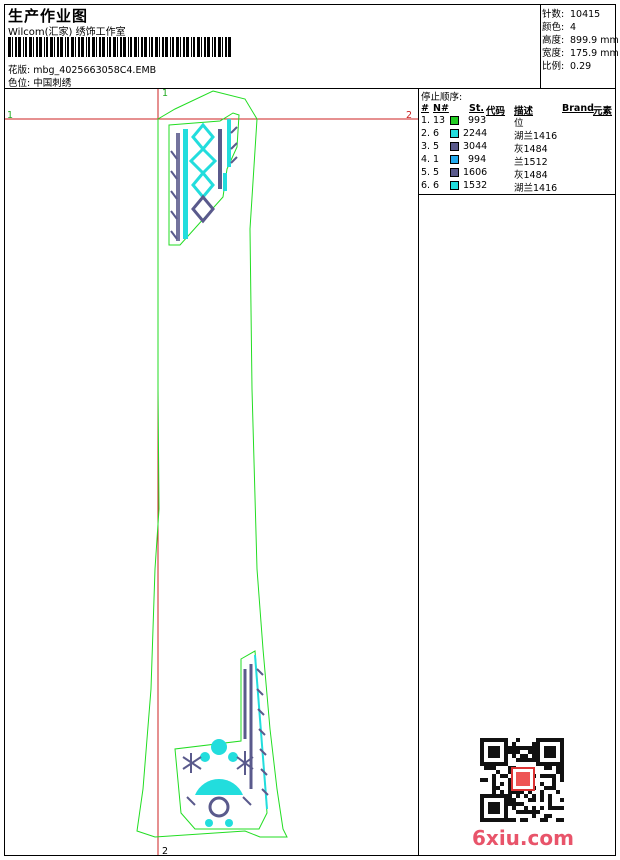 The height and width of the screenshot is (860, 620). What do you see at coordinates (165, 851) in the screenshot?
I see `guide-label-bottom: 2` at bounding box center [165, 851].